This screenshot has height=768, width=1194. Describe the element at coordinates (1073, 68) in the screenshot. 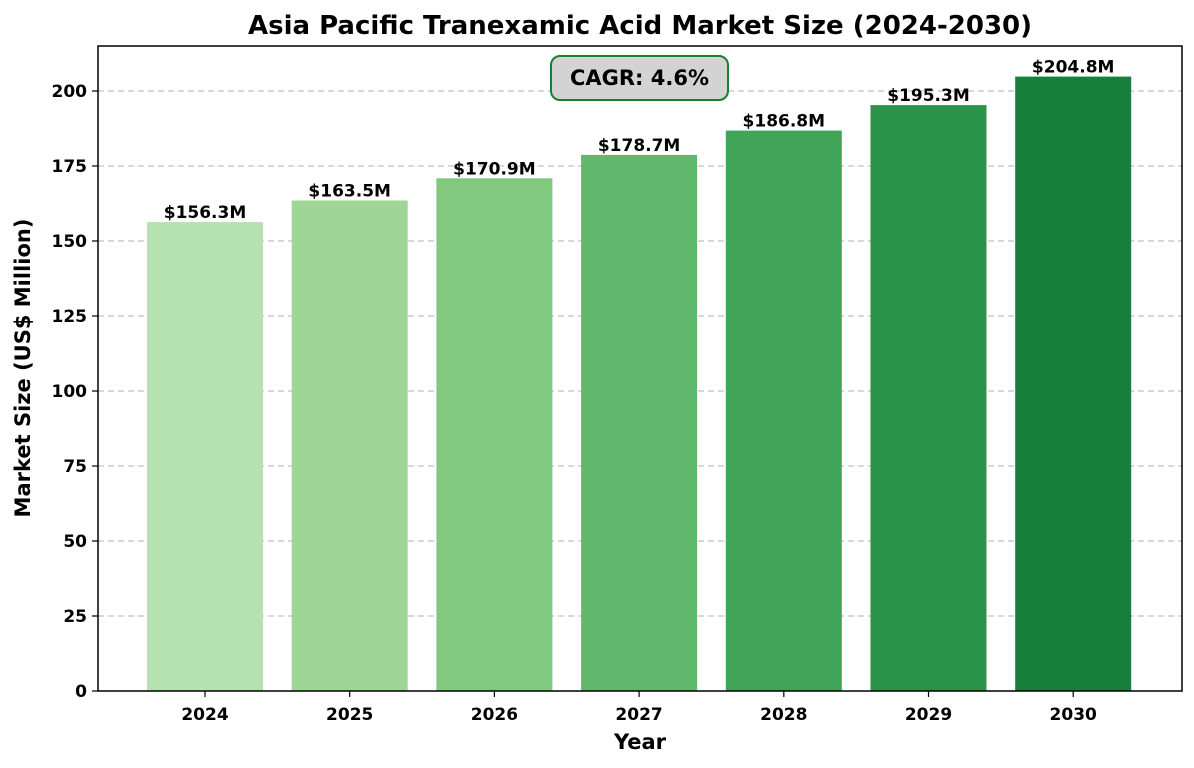

I see `data-label-2030: $204.8M` at that location.